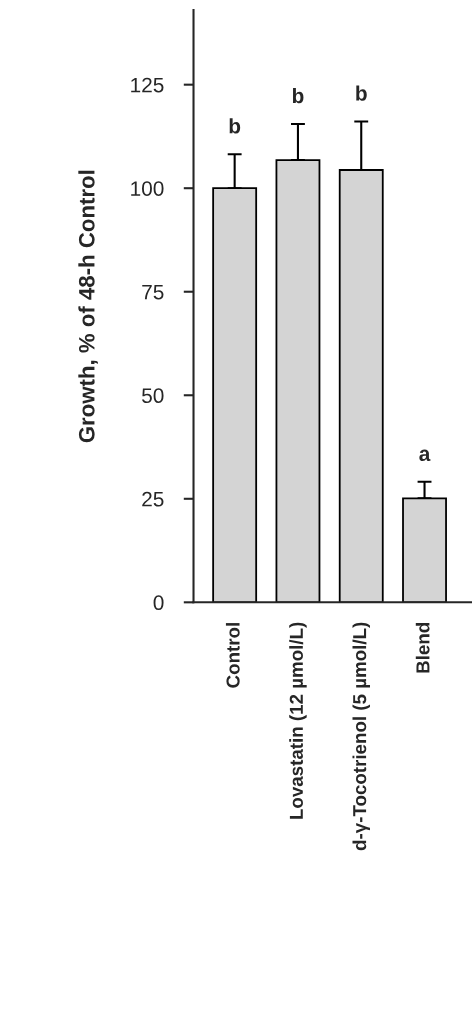 This screenshot has width=472, height=1014. What do you see at coordinates (361, 736) in the screenshot?
I see `x-tick-label: d-γ-Tocotrienol (5 µmol/L)` at bounding box center [361, 736].